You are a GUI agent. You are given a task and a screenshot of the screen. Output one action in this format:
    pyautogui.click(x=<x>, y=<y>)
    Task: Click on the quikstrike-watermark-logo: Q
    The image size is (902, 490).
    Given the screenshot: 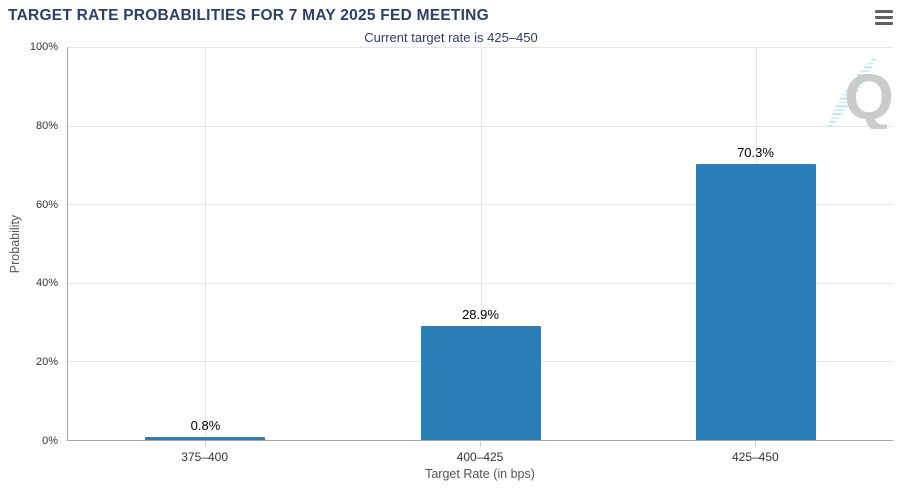 What is the action you would take?
    pyautogui.click(x=860, y=93)
    